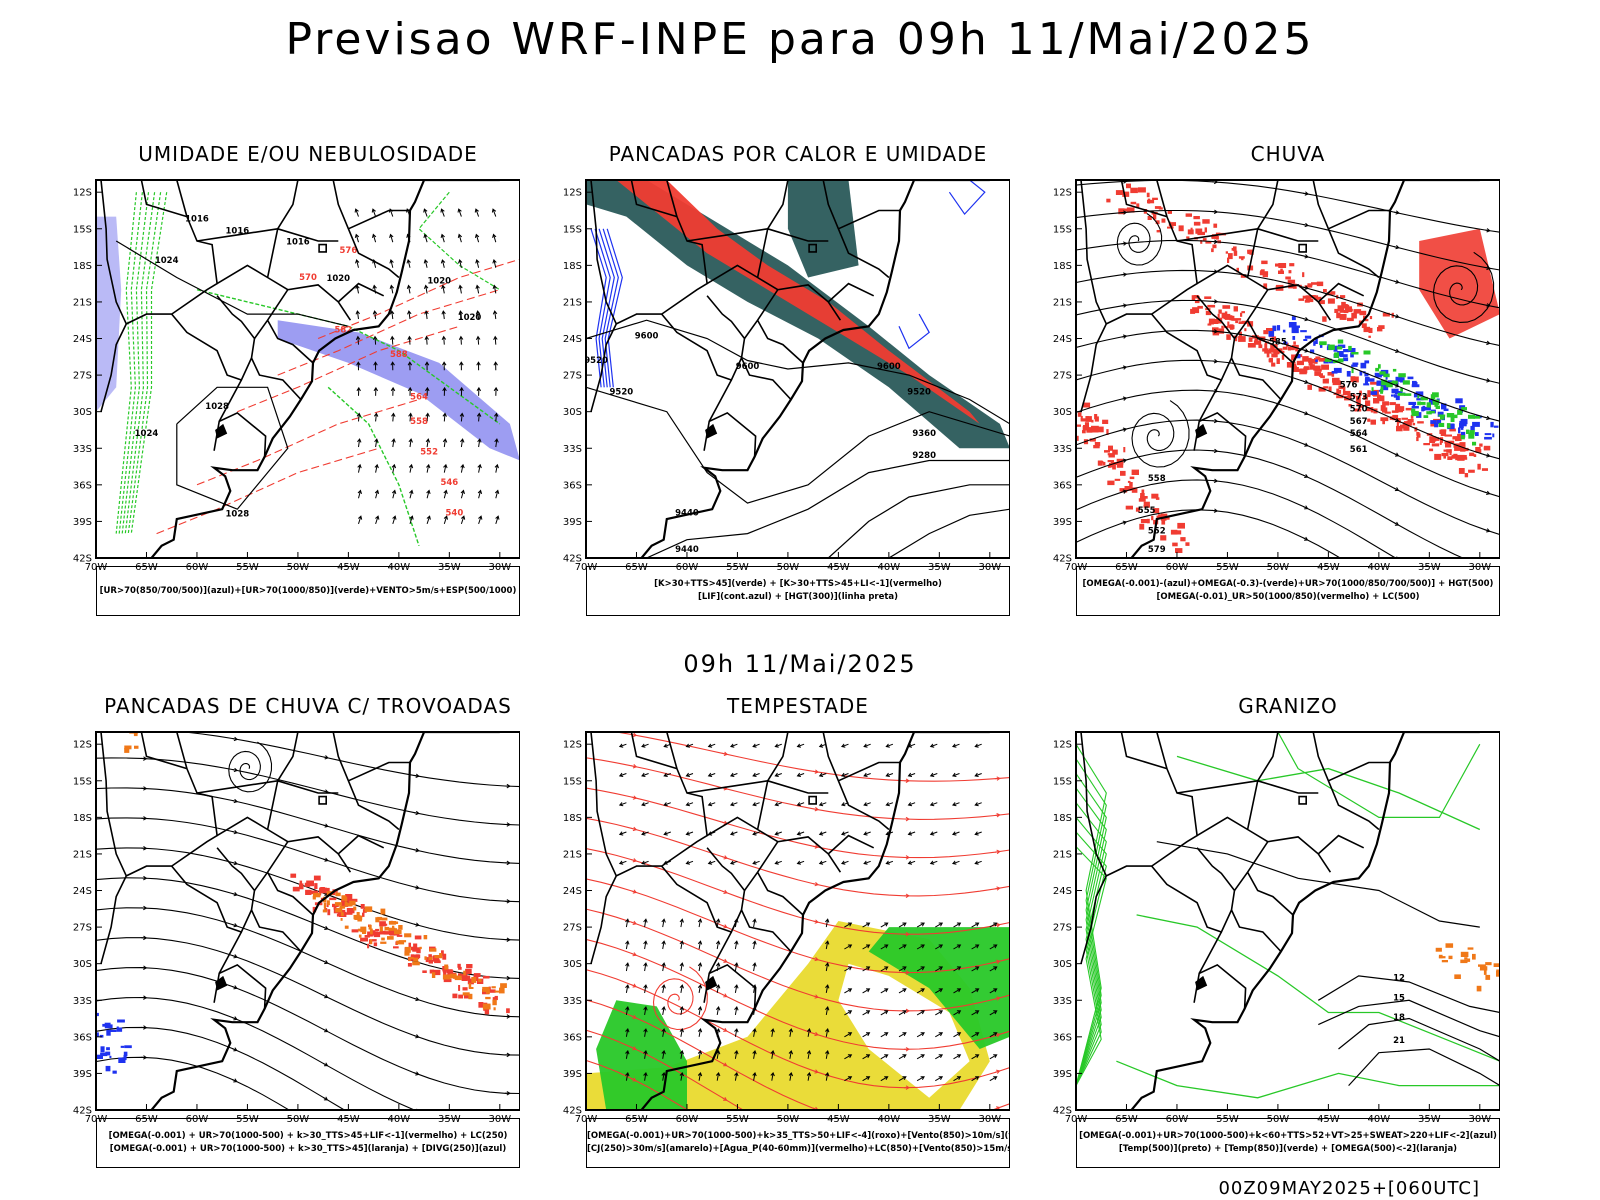 The height and width of the screenshot is (1200, 1600). I want to click on valid-time-title: 09h 11/Mai/2025, so click(800, 664).